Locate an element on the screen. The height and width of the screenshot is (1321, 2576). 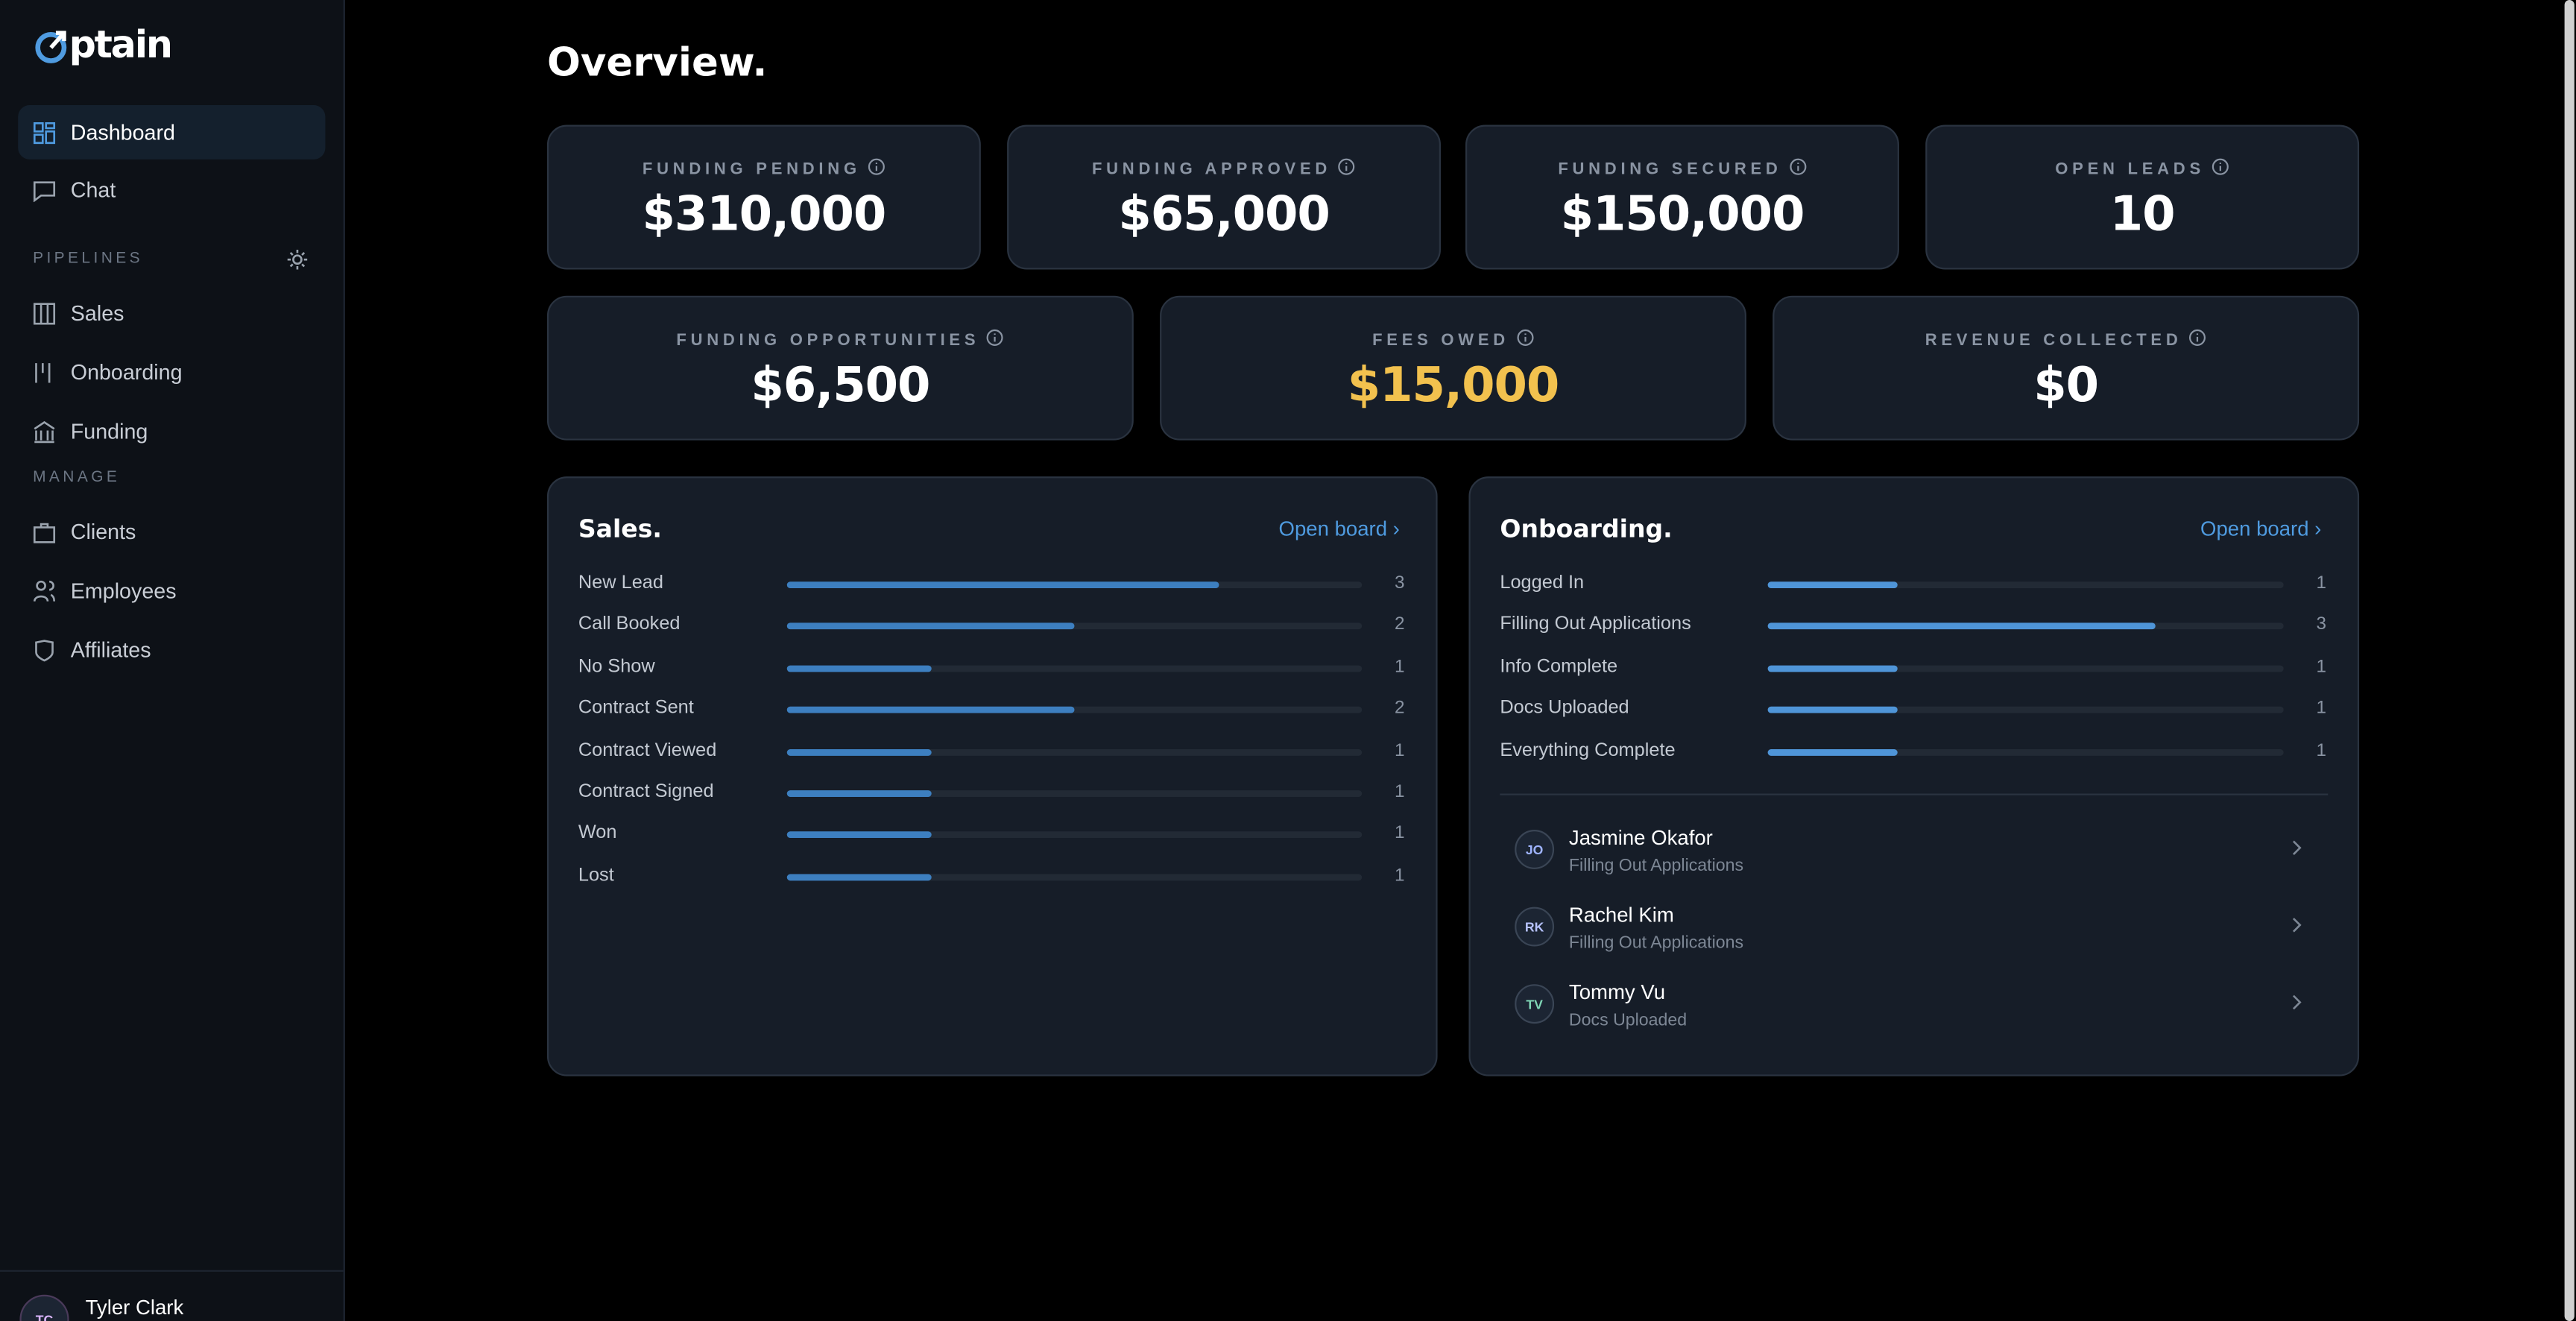
stage-name: Docs Uploaded is located at coordinates (1564, 709).